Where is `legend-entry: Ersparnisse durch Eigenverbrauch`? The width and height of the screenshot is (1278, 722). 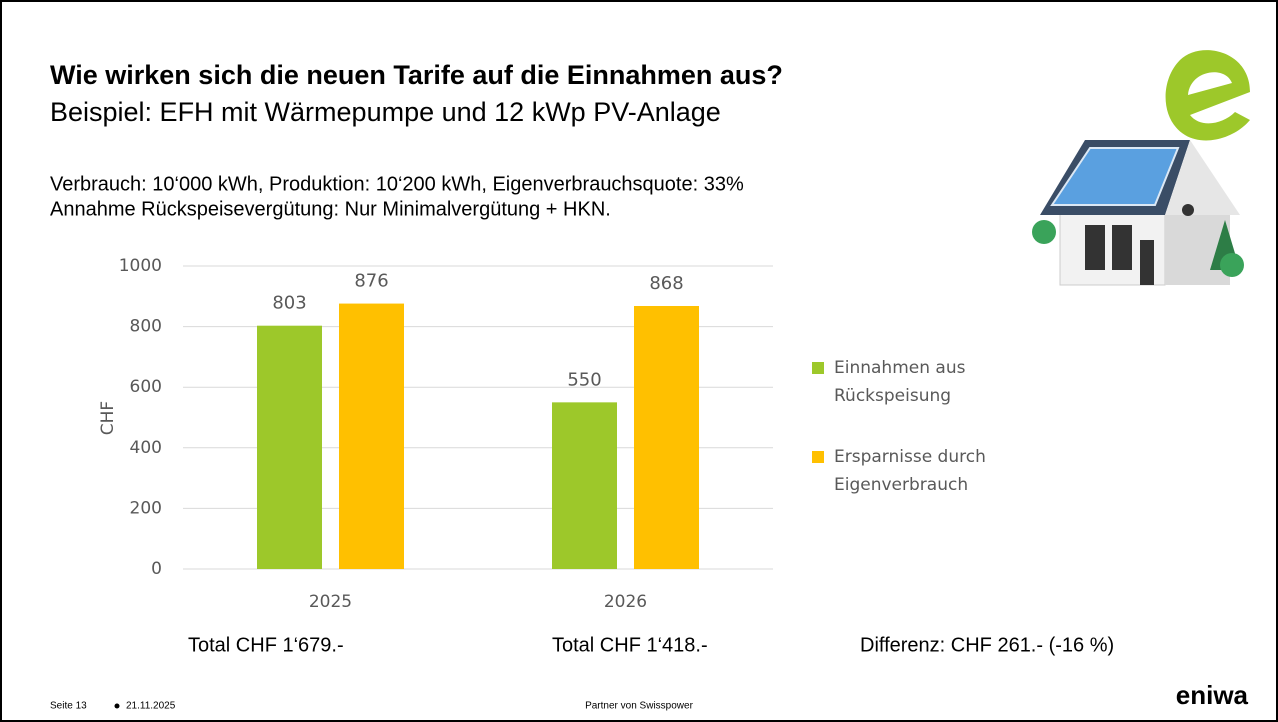
legend-entry: Ersparnisse durch Eigenverbrauch is located at coordinates (918, 471).